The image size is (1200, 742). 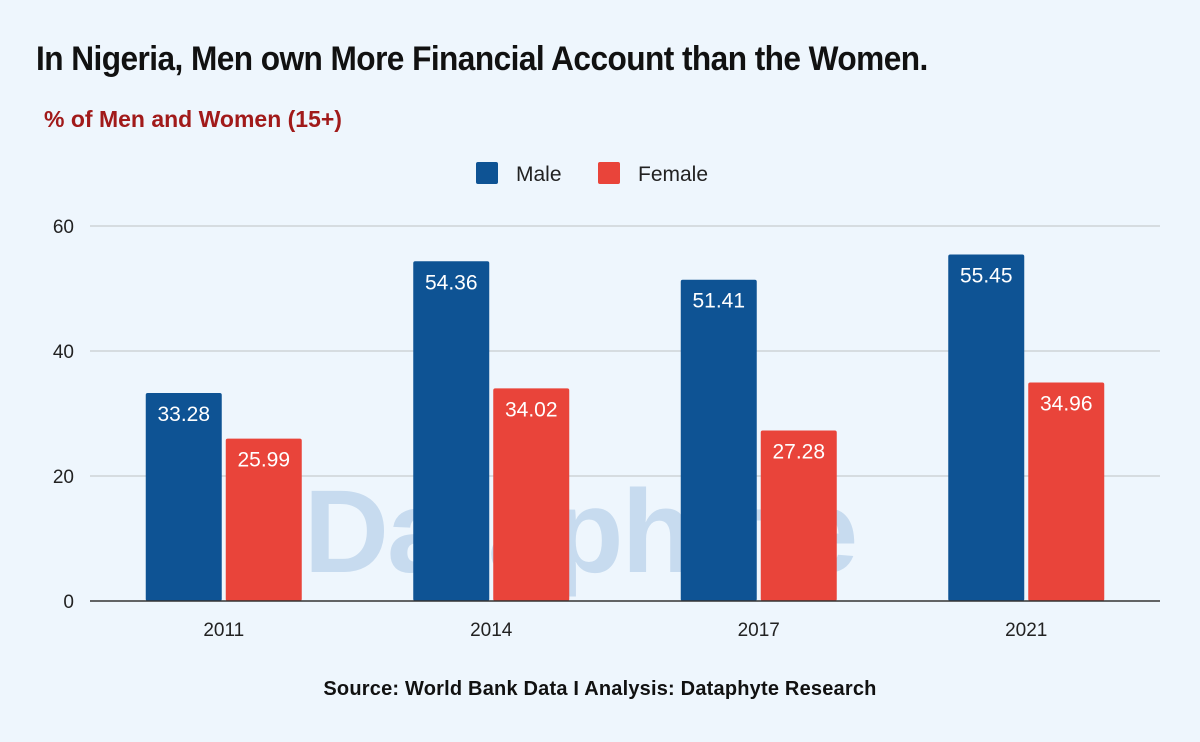 I want to click on y-tick-label: 20, so click(x=63, y=477).